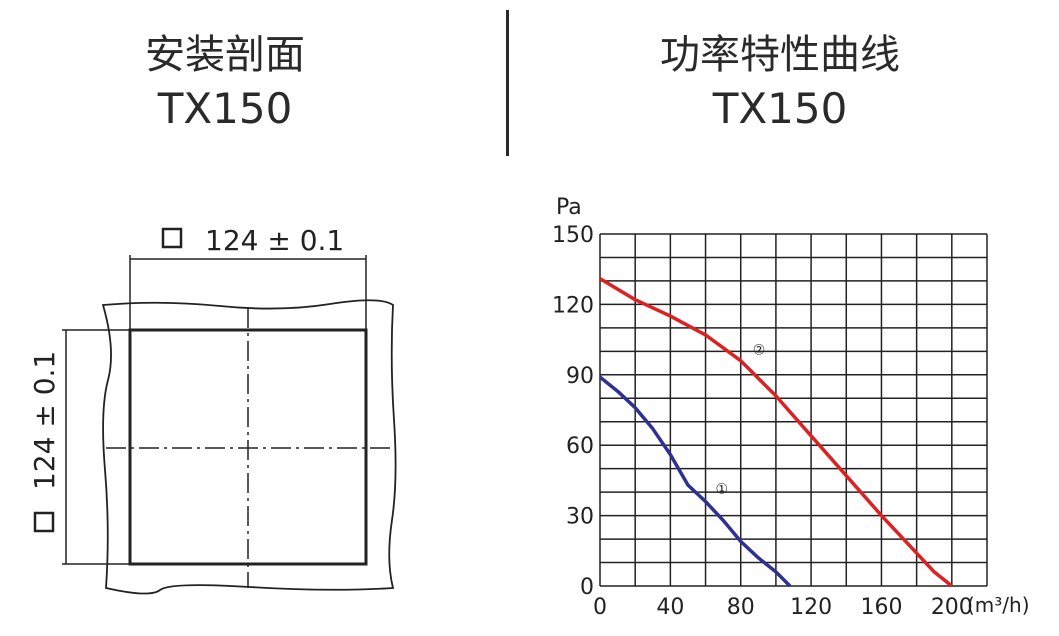  What do you see at coordinates (780, 108) in the screenshot?
I see `chart-model: TX150` at bounding box center [780, 108].